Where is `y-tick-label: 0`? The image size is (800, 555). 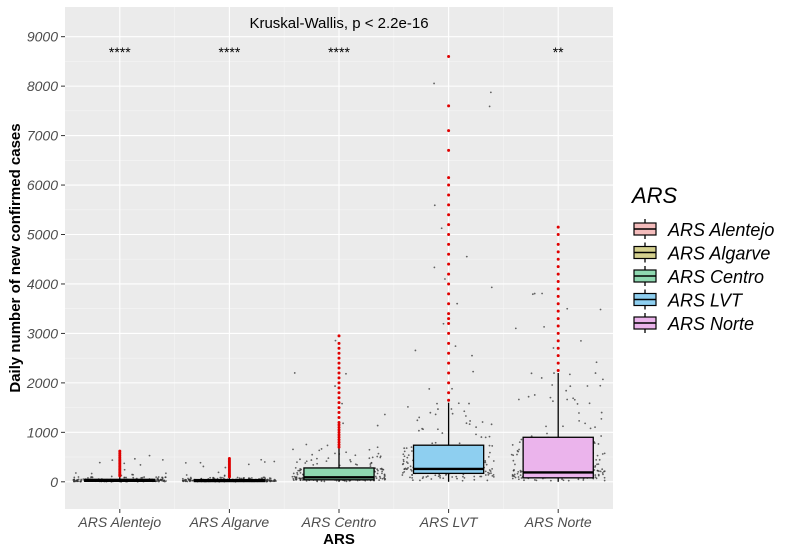
y-tick-label: 0 is located at coordinates (54, 482).